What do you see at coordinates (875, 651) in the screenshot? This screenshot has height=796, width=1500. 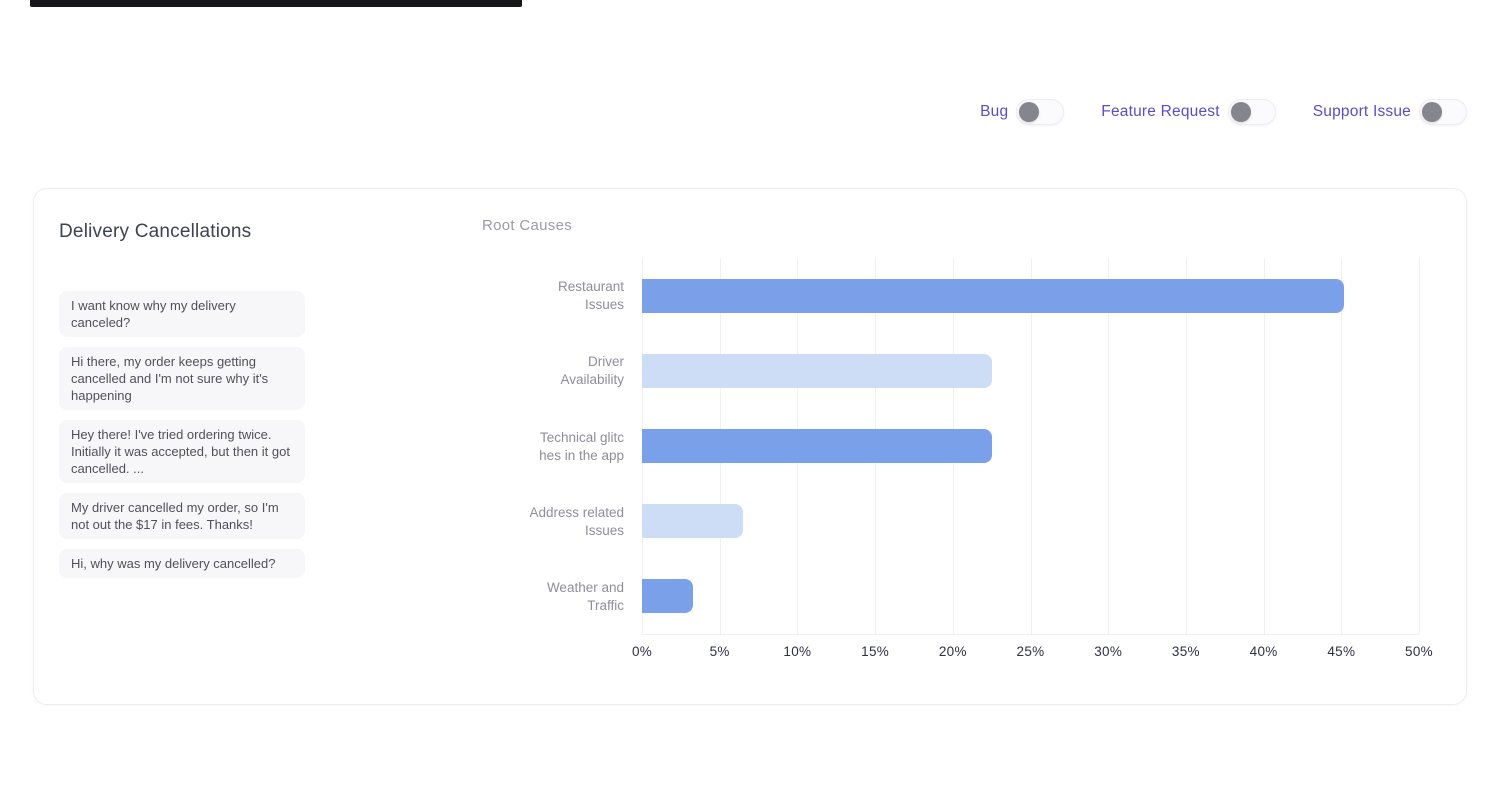 I see `x-axis-tick-label: 15%` at bounding box center [875, 651].